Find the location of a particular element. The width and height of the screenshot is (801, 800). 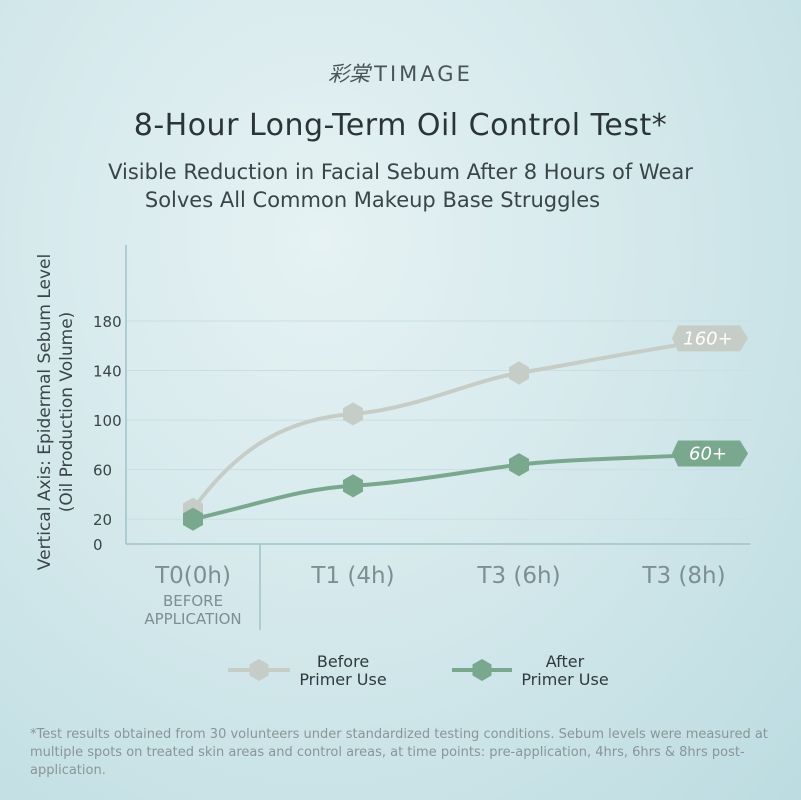

chart-legend is located at coordinates (370, 670).